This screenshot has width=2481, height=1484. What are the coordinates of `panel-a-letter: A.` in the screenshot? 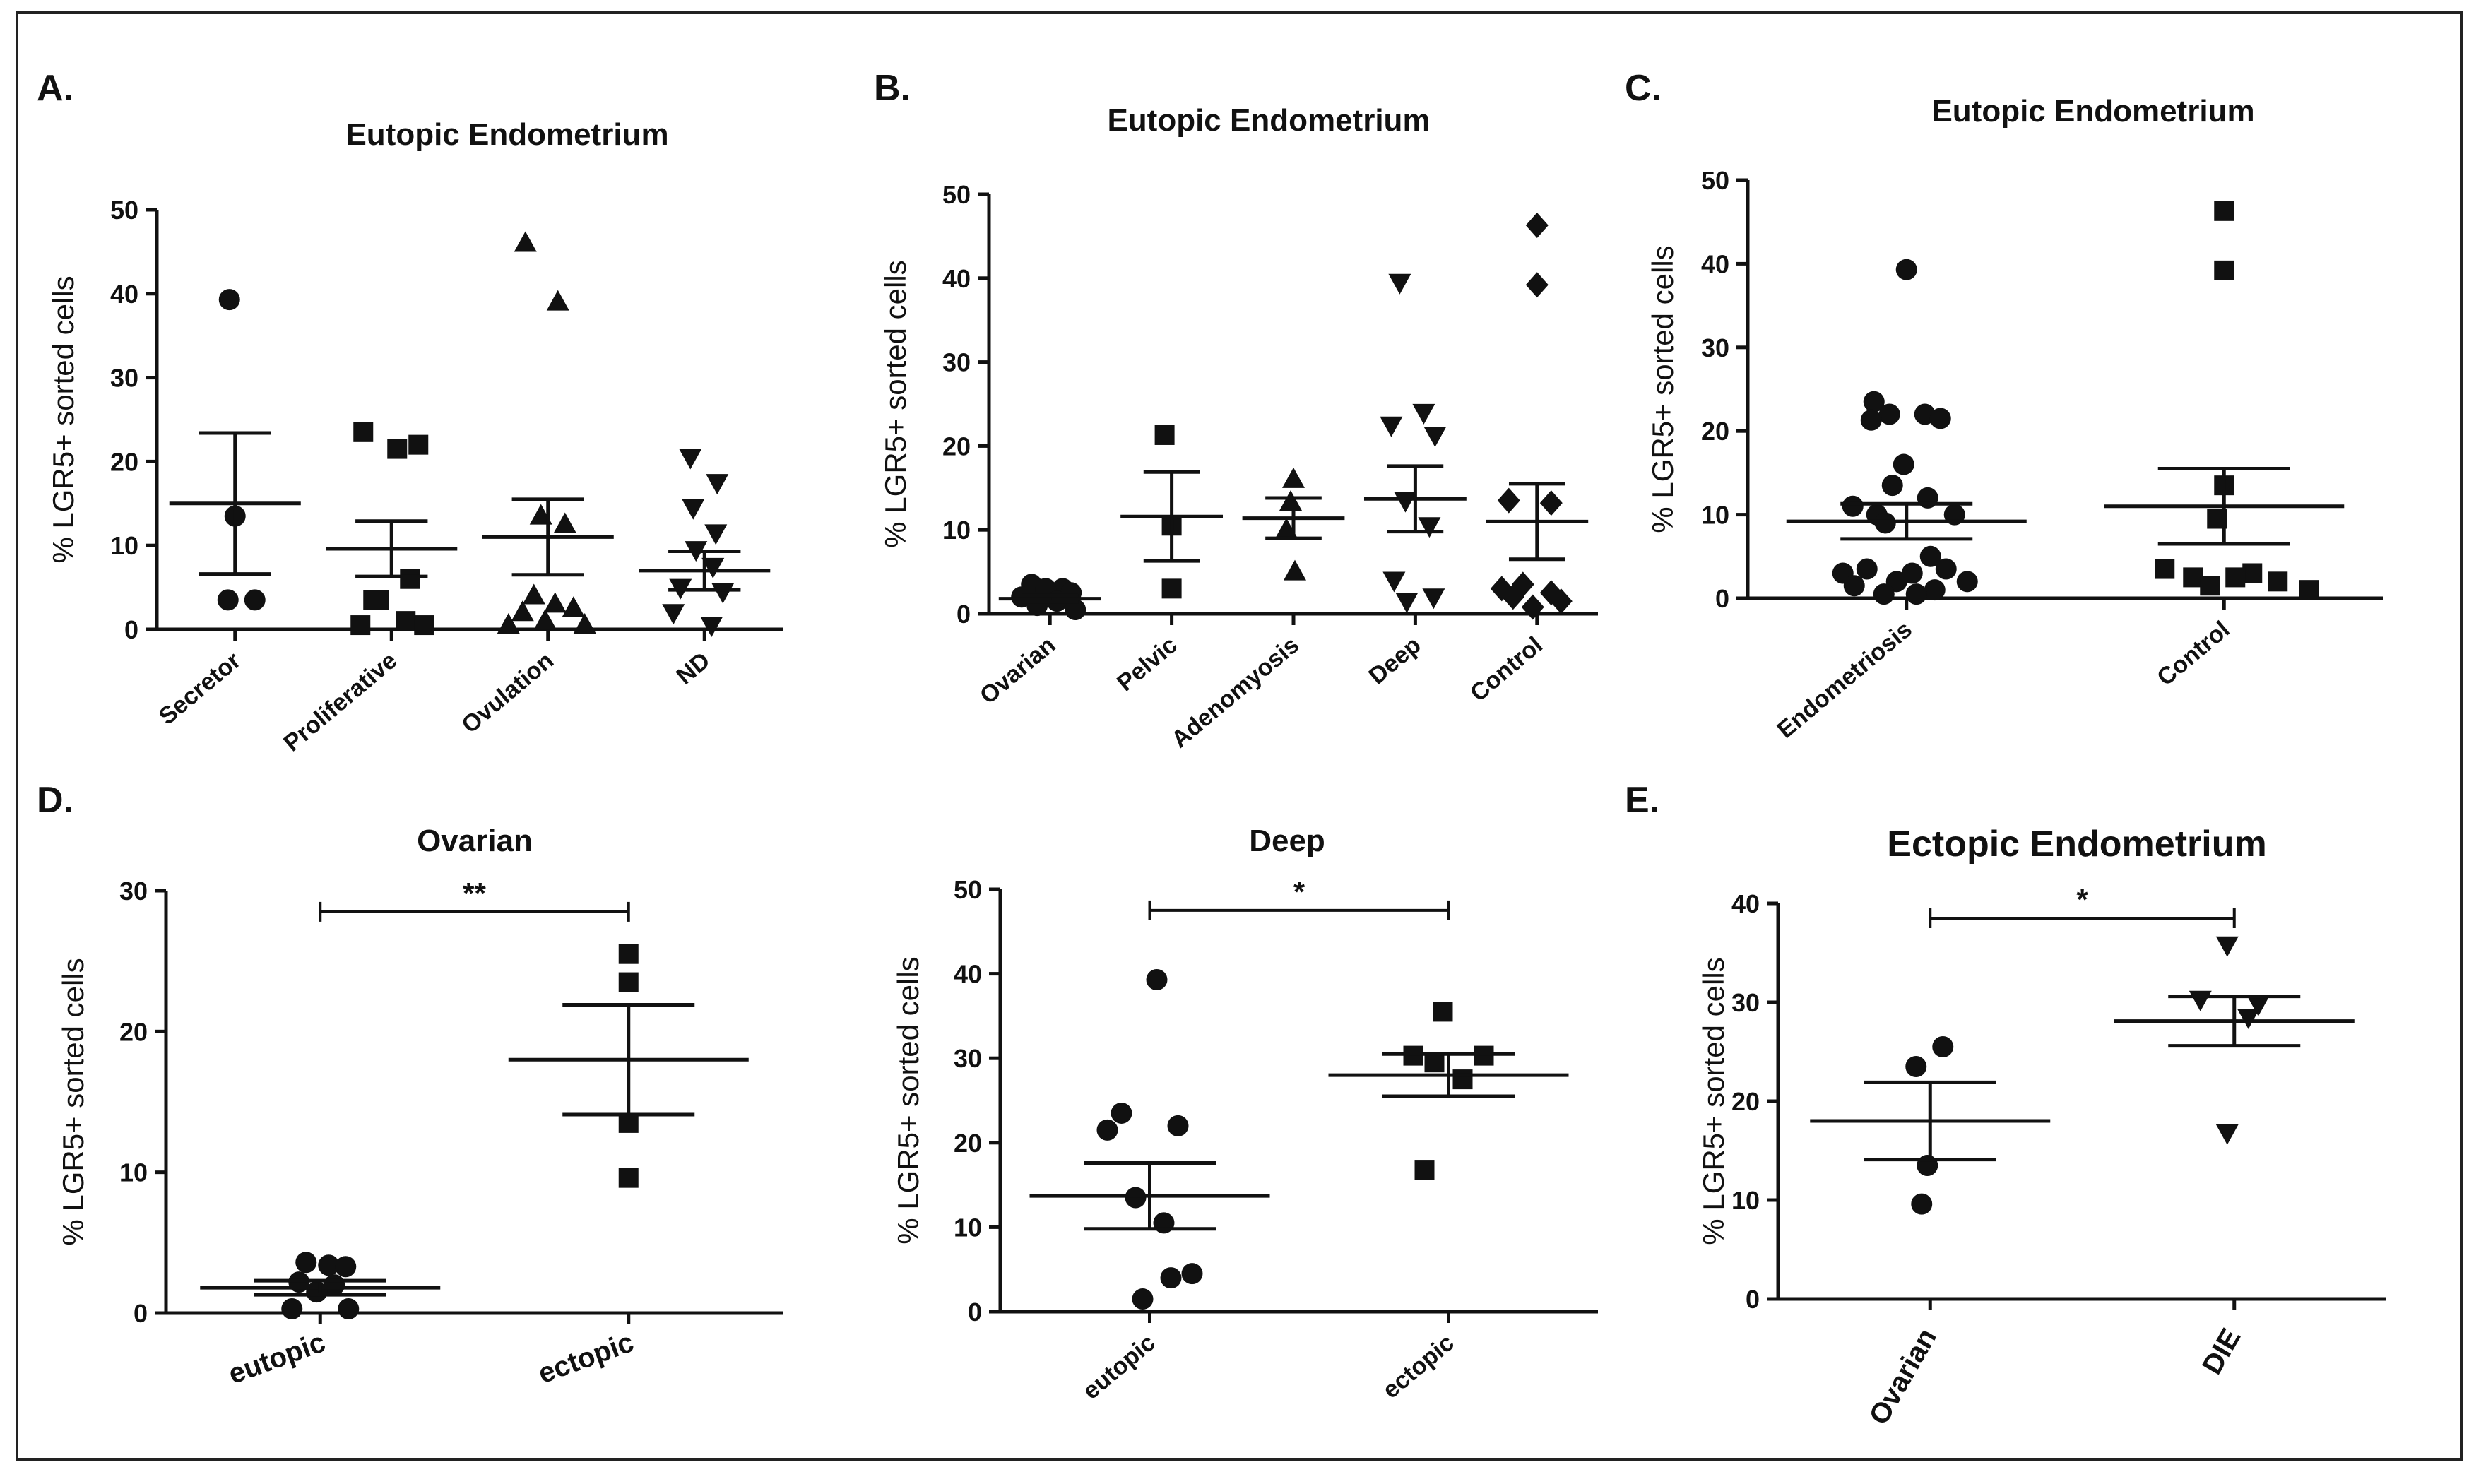 It's located at (55, 88).